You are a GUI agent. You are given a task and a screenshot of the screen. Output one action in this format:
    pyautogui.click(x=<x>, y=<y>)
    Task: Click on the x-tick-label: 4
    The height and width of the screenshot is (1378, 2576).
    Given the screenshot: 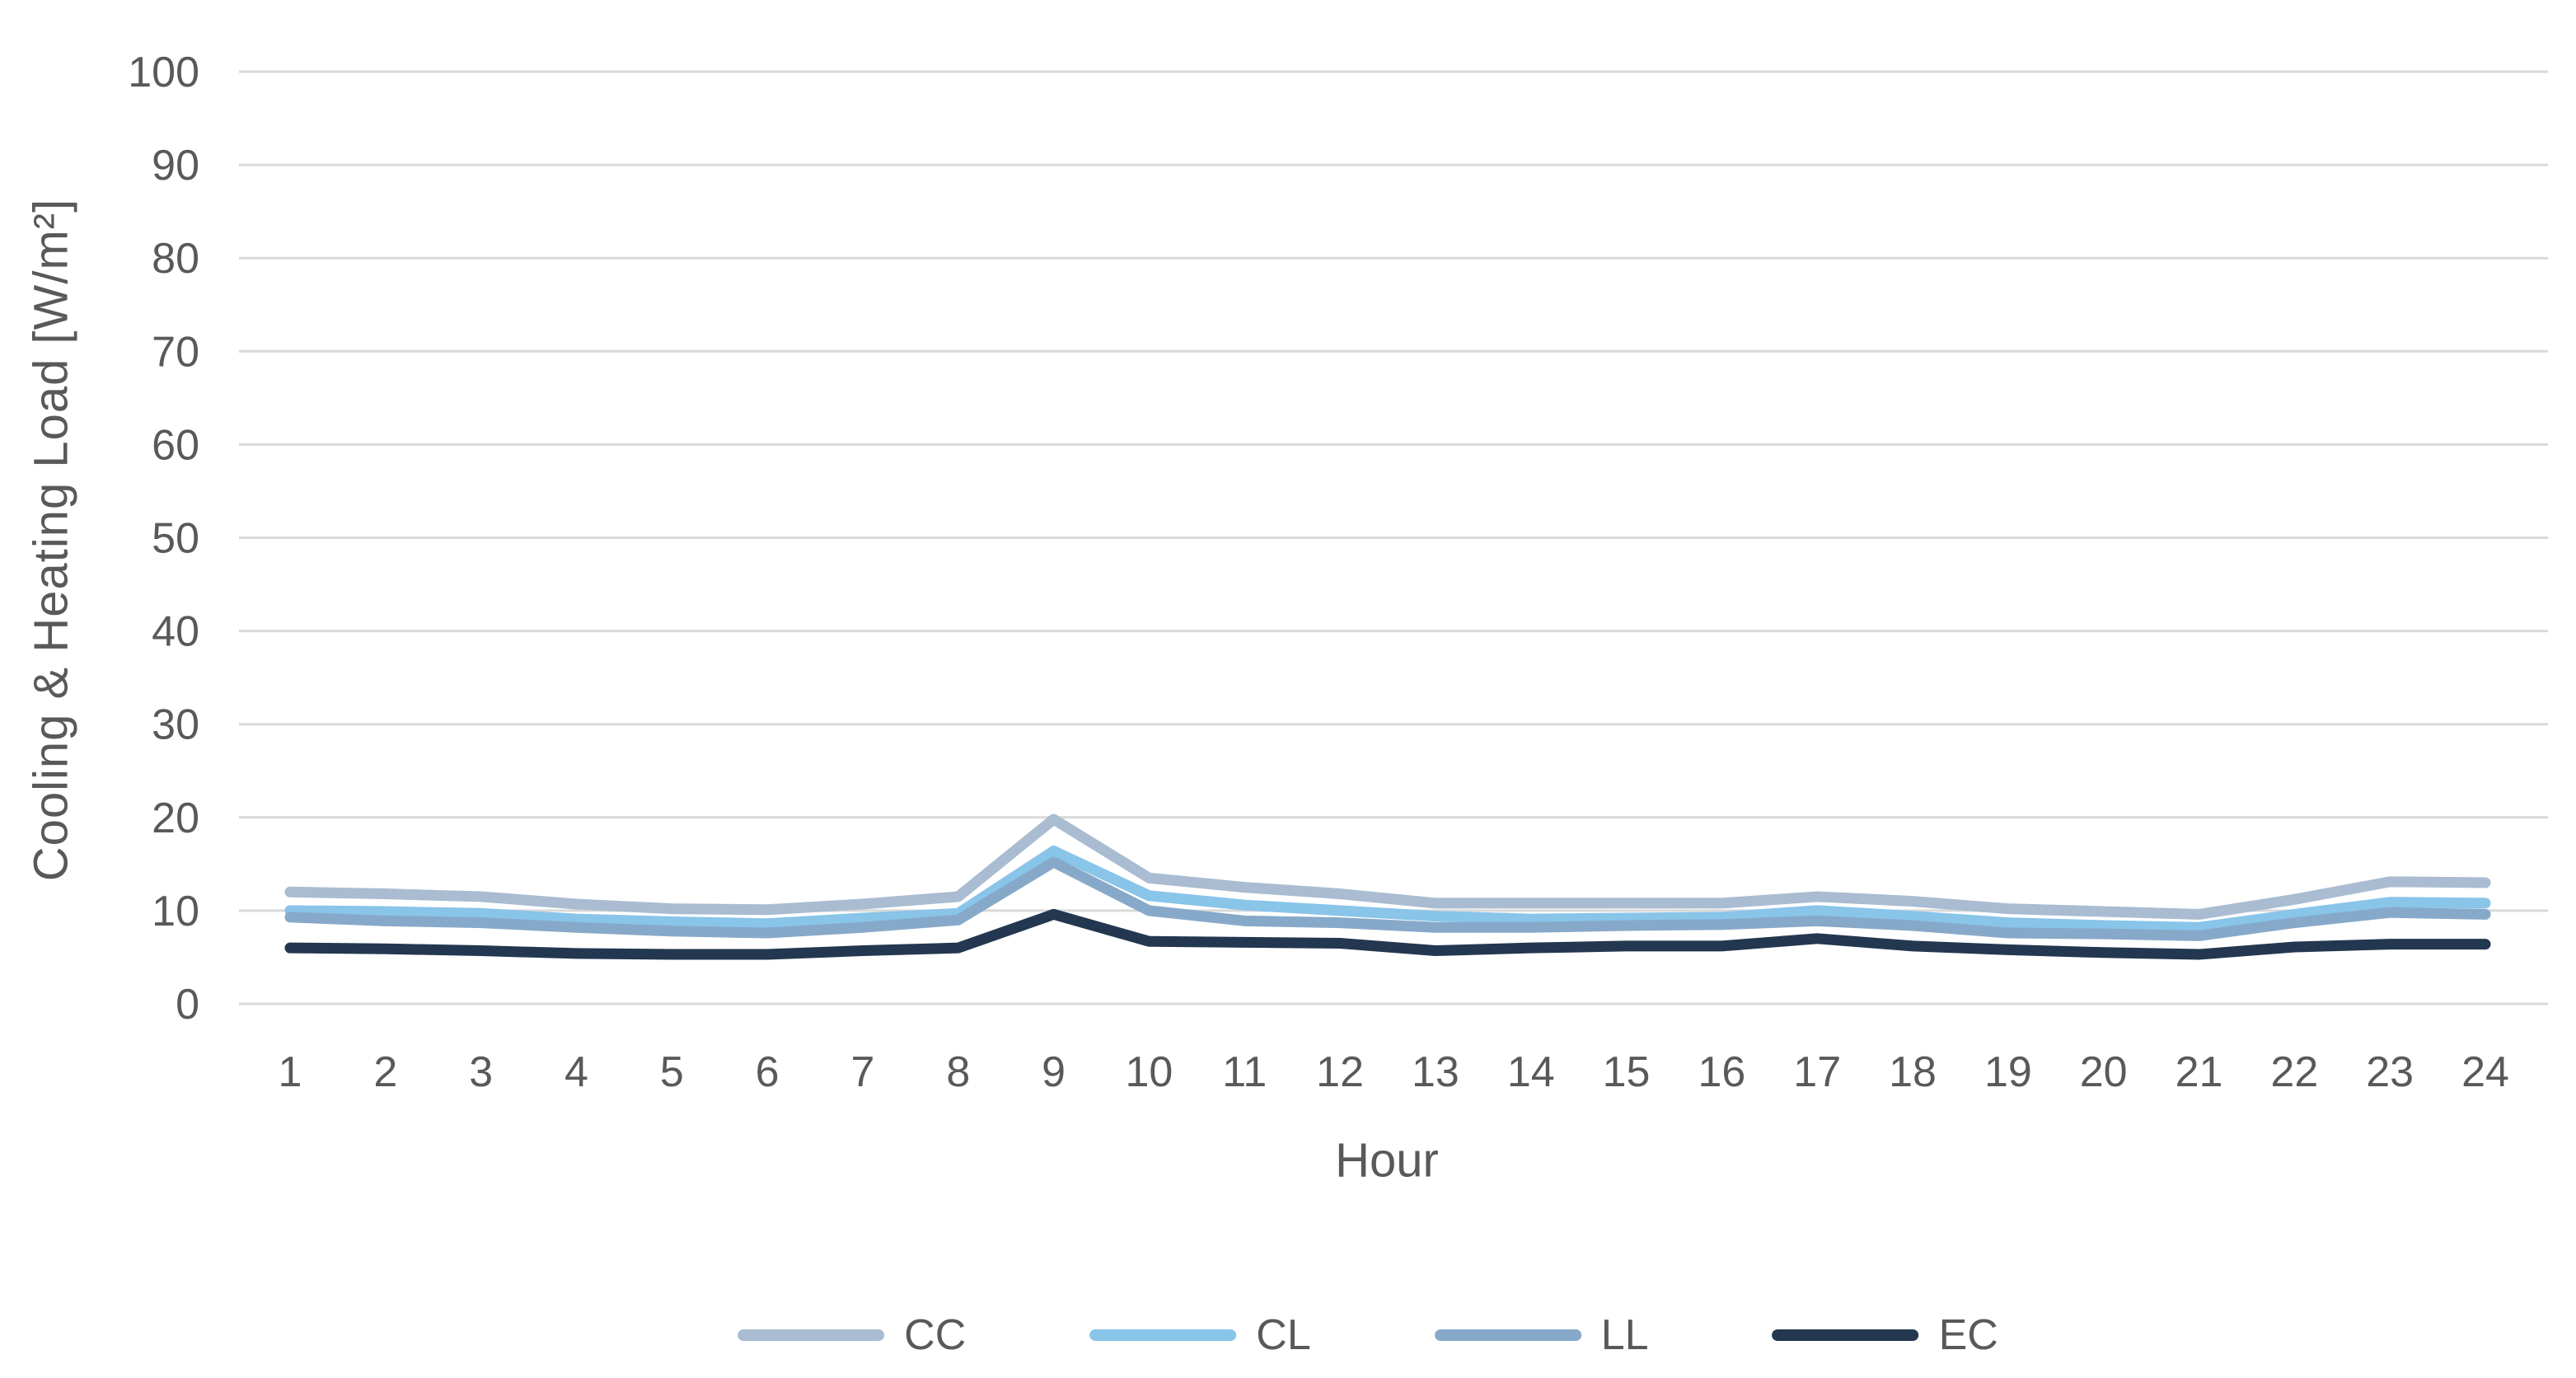 What is the action you would take?
    pyautogui.click(x=576, y=1072)
    